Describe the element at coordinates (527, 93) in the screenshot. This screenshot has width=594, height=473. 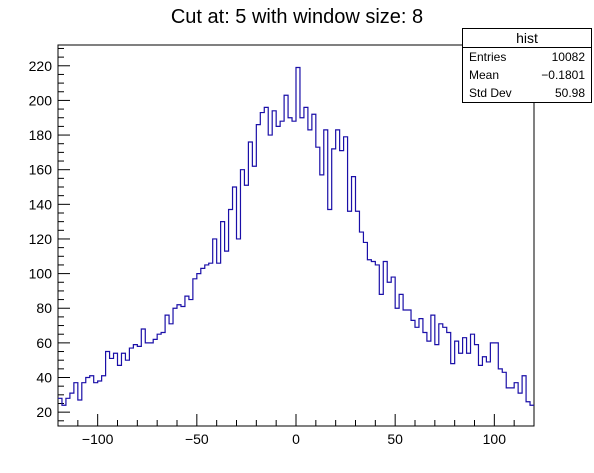
I see `stats-stddev-row: Std Dev 50.98` at that location.